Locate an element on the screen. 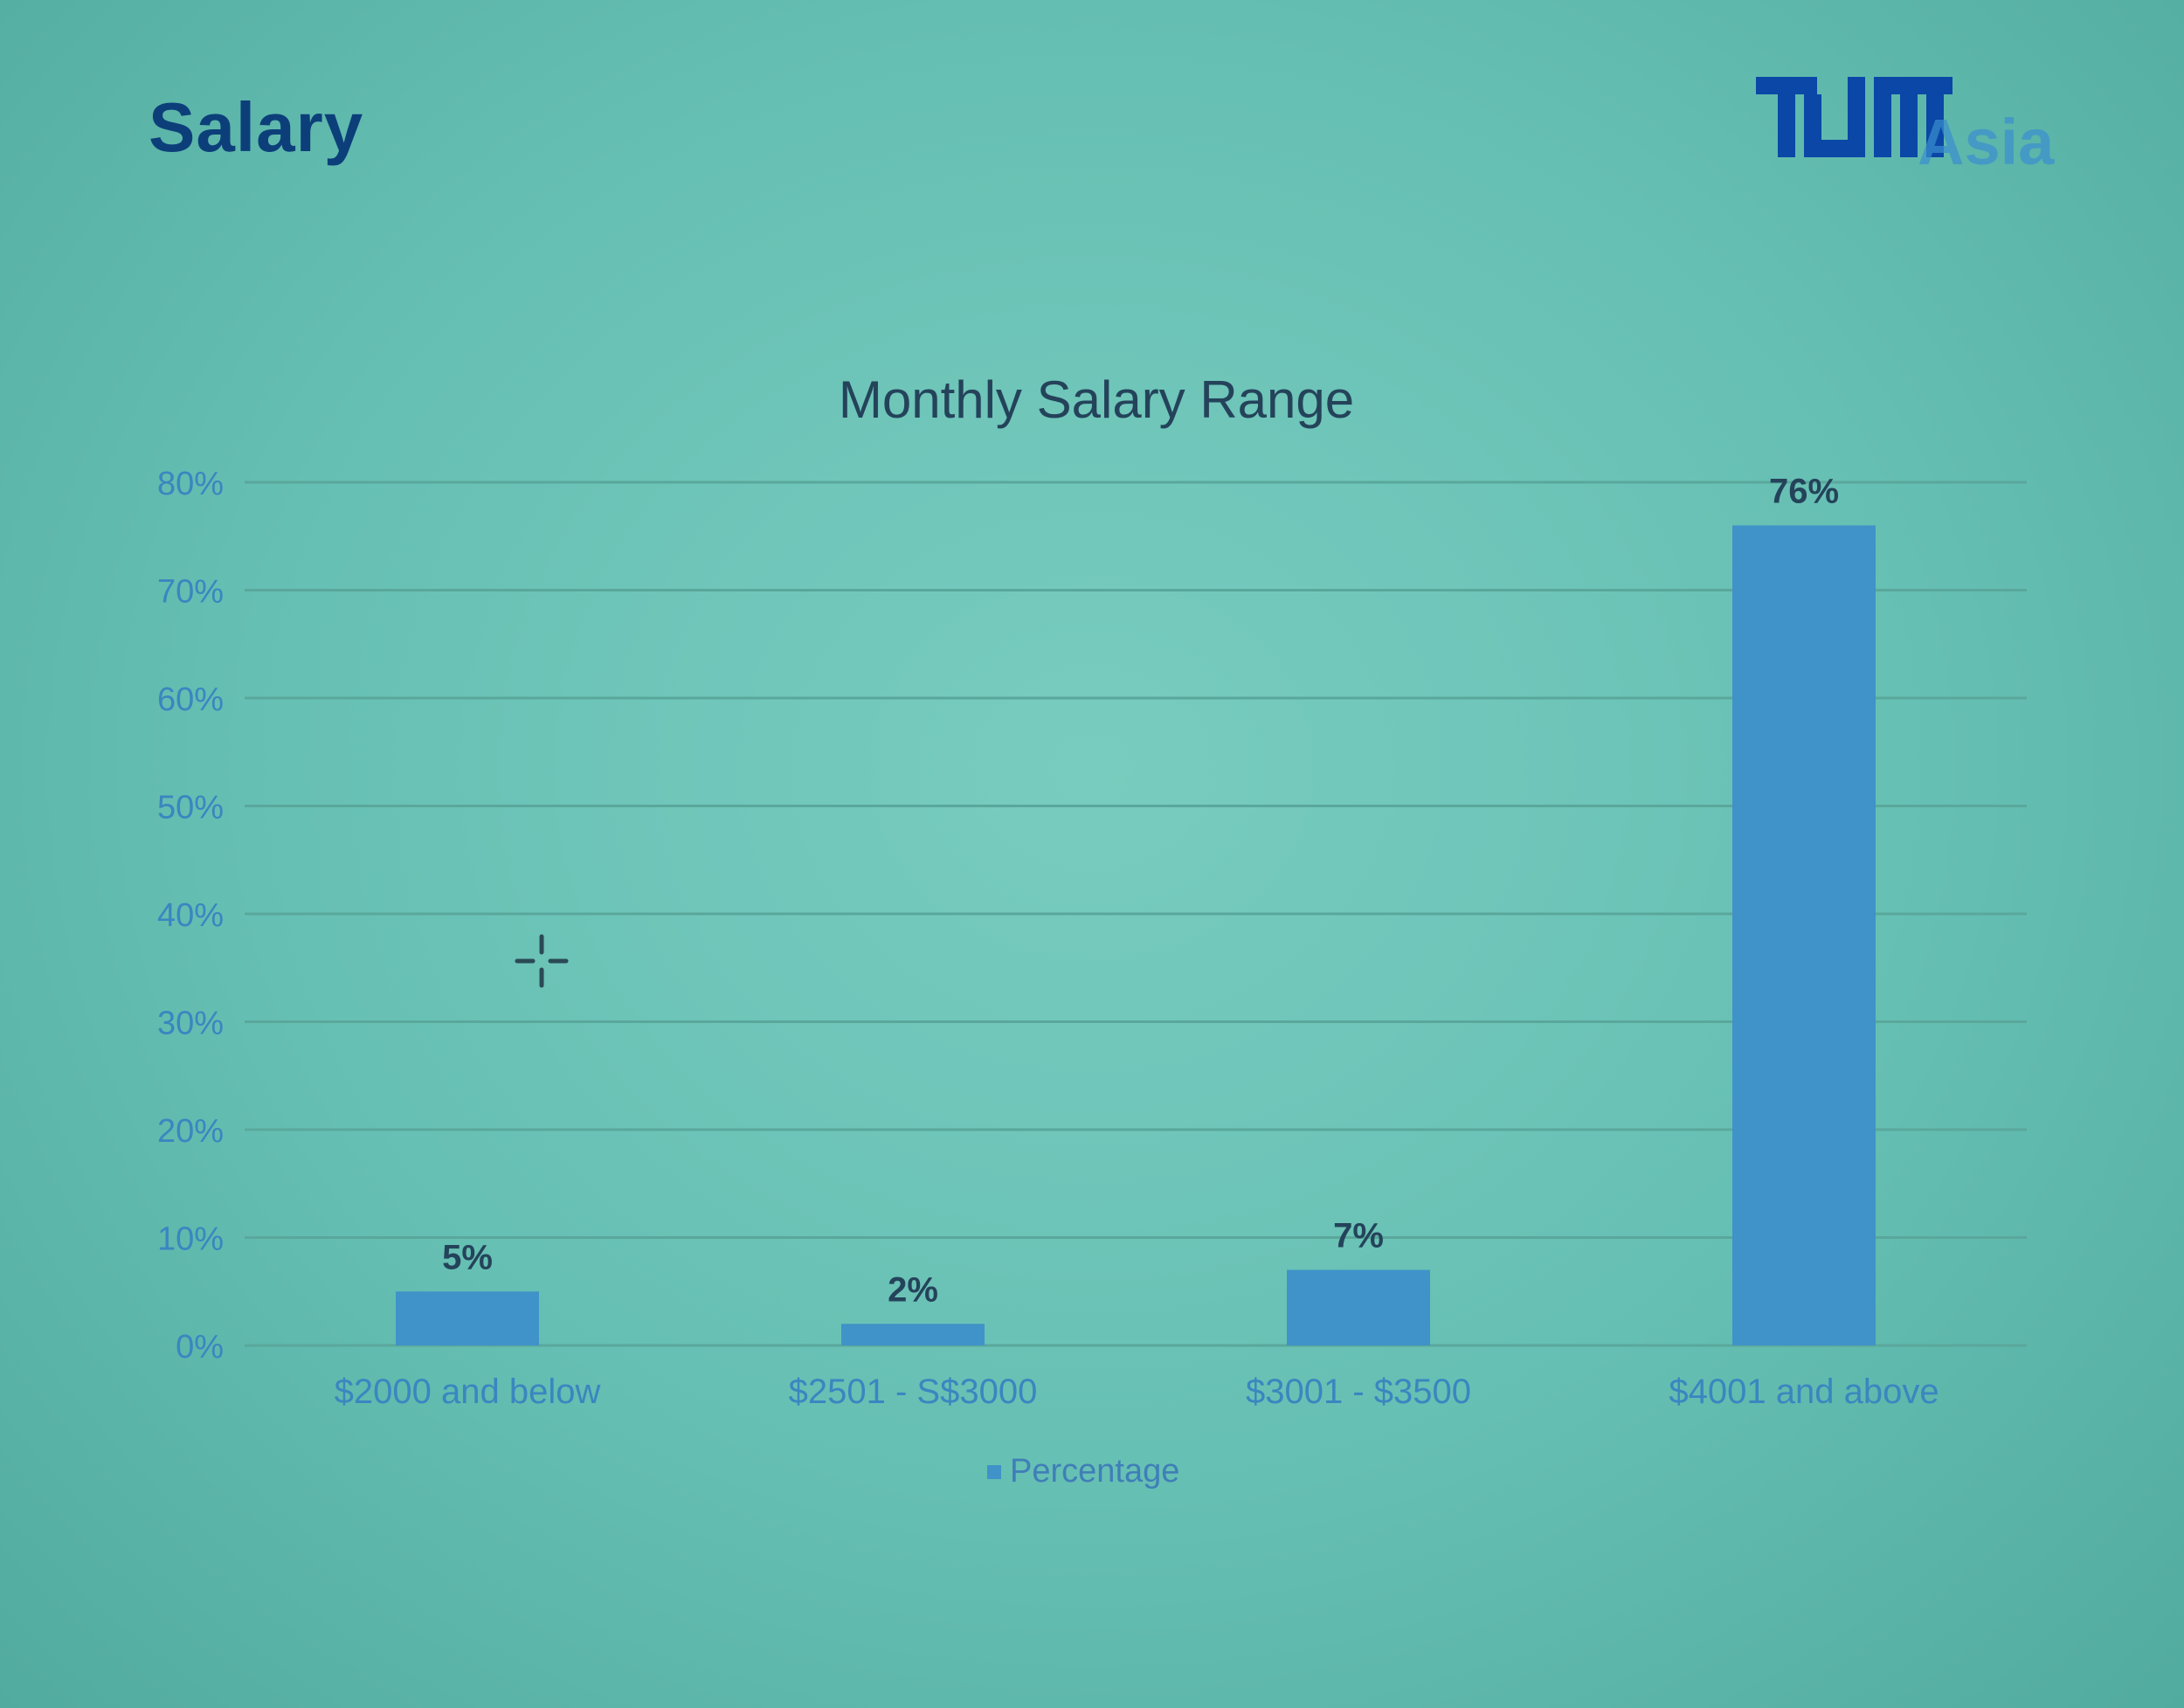 The height and width of the screenshot is (1708, 2184). legend: Percentage is located at coordinates (1083, 1472).